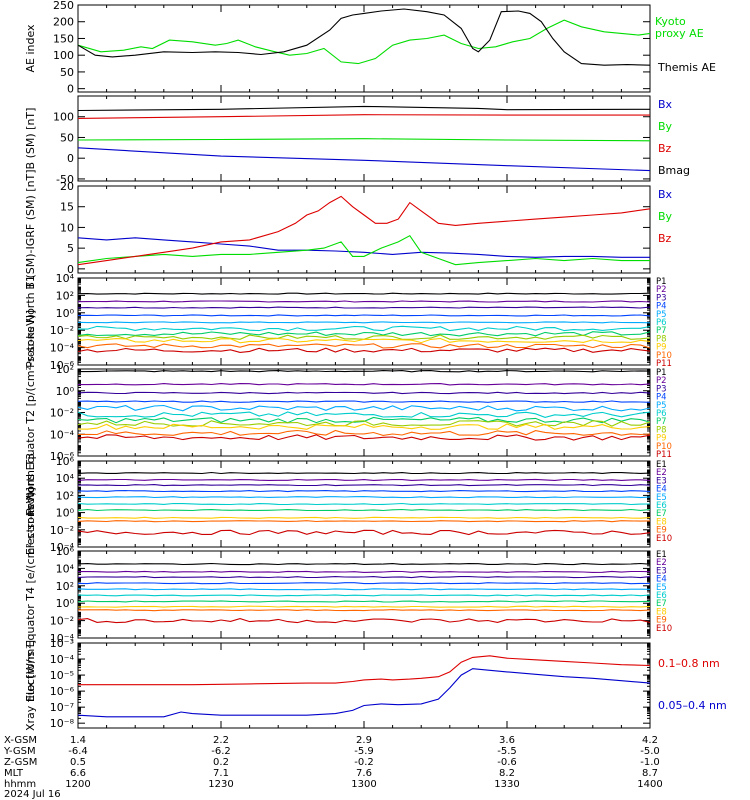 The width and height of the screenshot is (750, 800). I want to click on legend-label: E10, so click(664, 539).